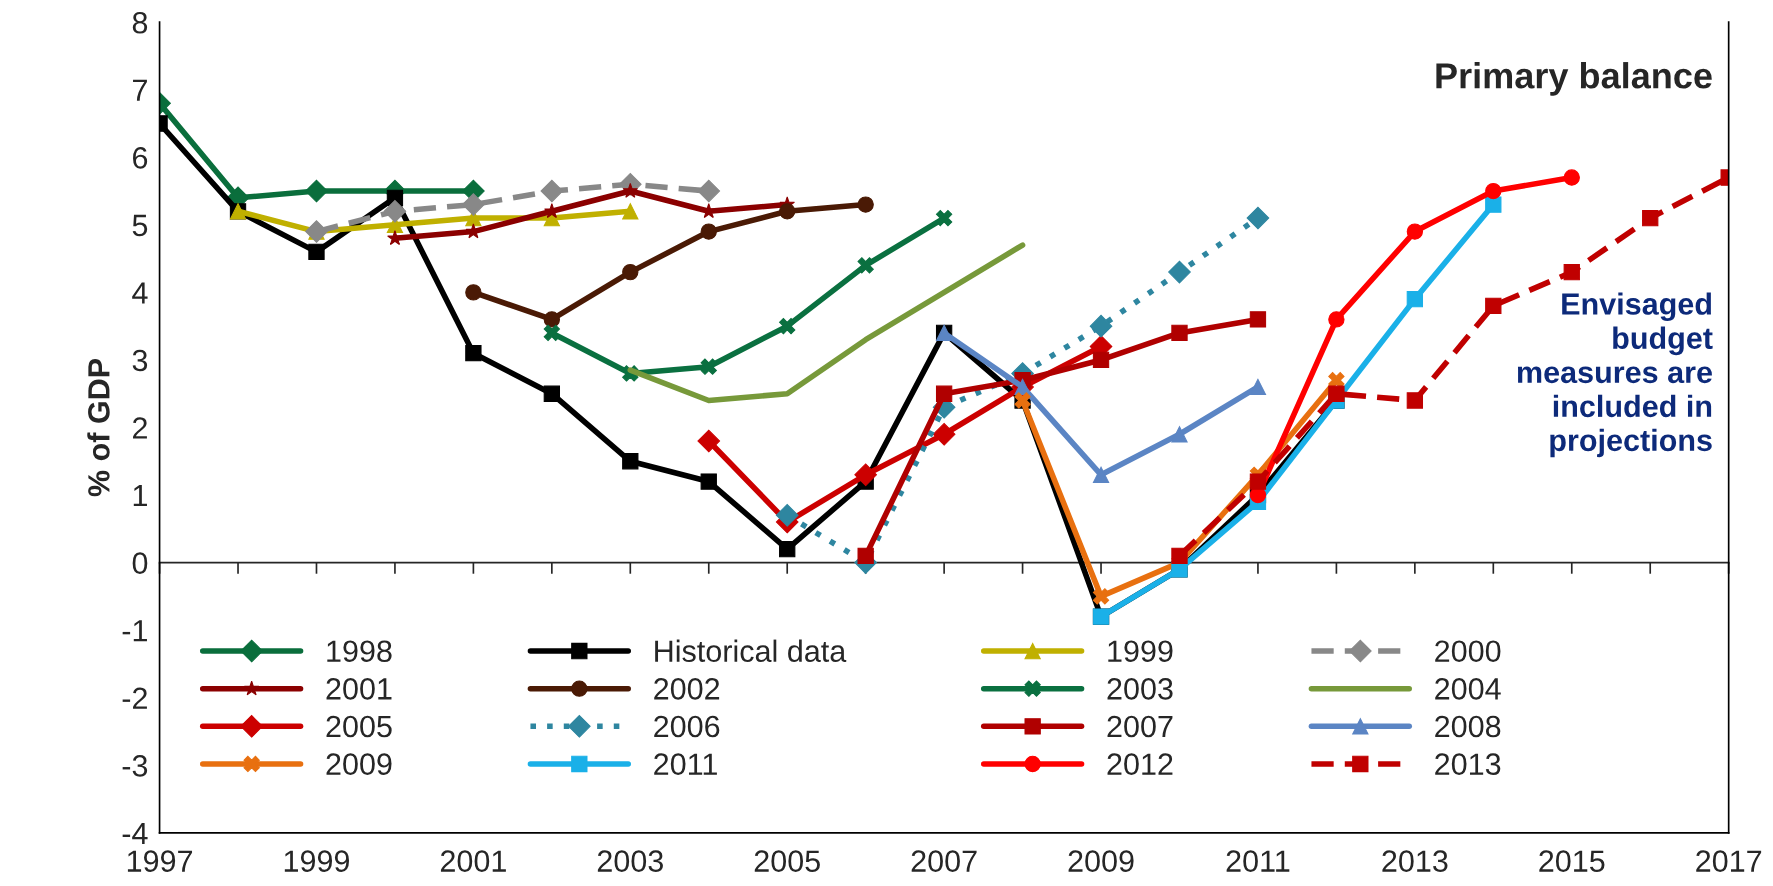  What do you see at coordinates (134, 698) in the screenshot?
I see `y-tick-label: -2` at bounding box center [134, 698].